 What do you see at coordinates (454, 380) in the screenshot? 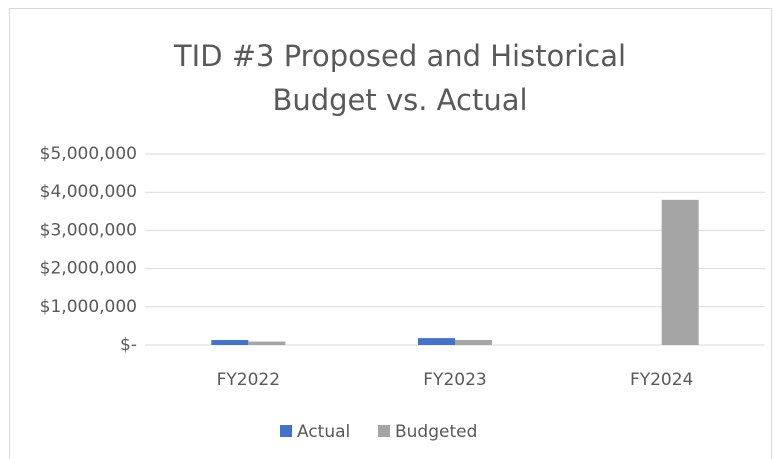
I see `x-tick-label: FY2023` at bounding box center [454, 380].